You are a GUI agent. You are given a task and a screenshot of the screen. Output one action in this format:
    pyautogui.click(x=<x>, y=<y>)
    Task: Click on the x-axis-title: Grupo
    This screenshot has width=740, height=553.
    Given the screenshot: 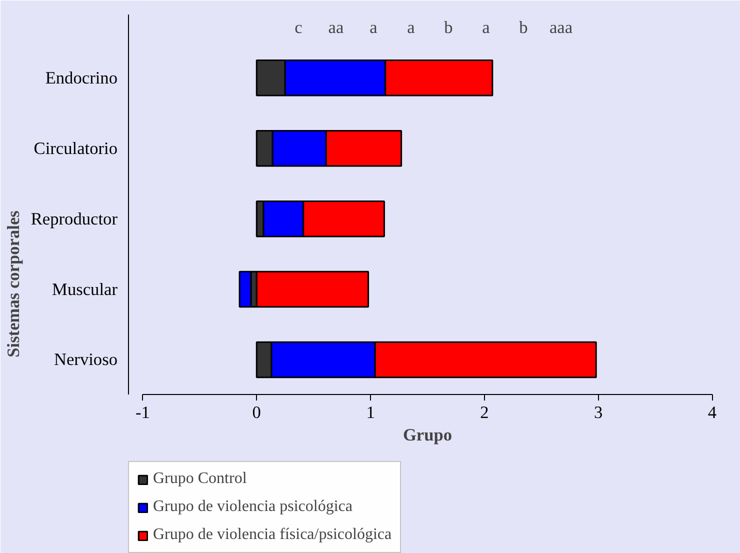 What is the action you would take?
    pyautogui.click(x=427, y=435)
    